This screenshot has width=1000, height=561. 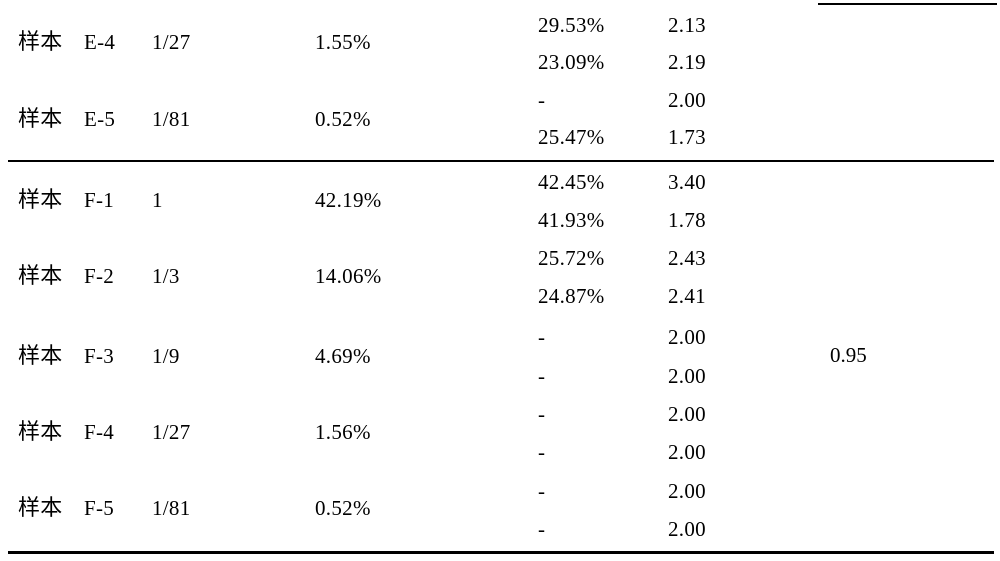 I want to click on sub-numeric-value: 2.41, so click(x=687, y=296).